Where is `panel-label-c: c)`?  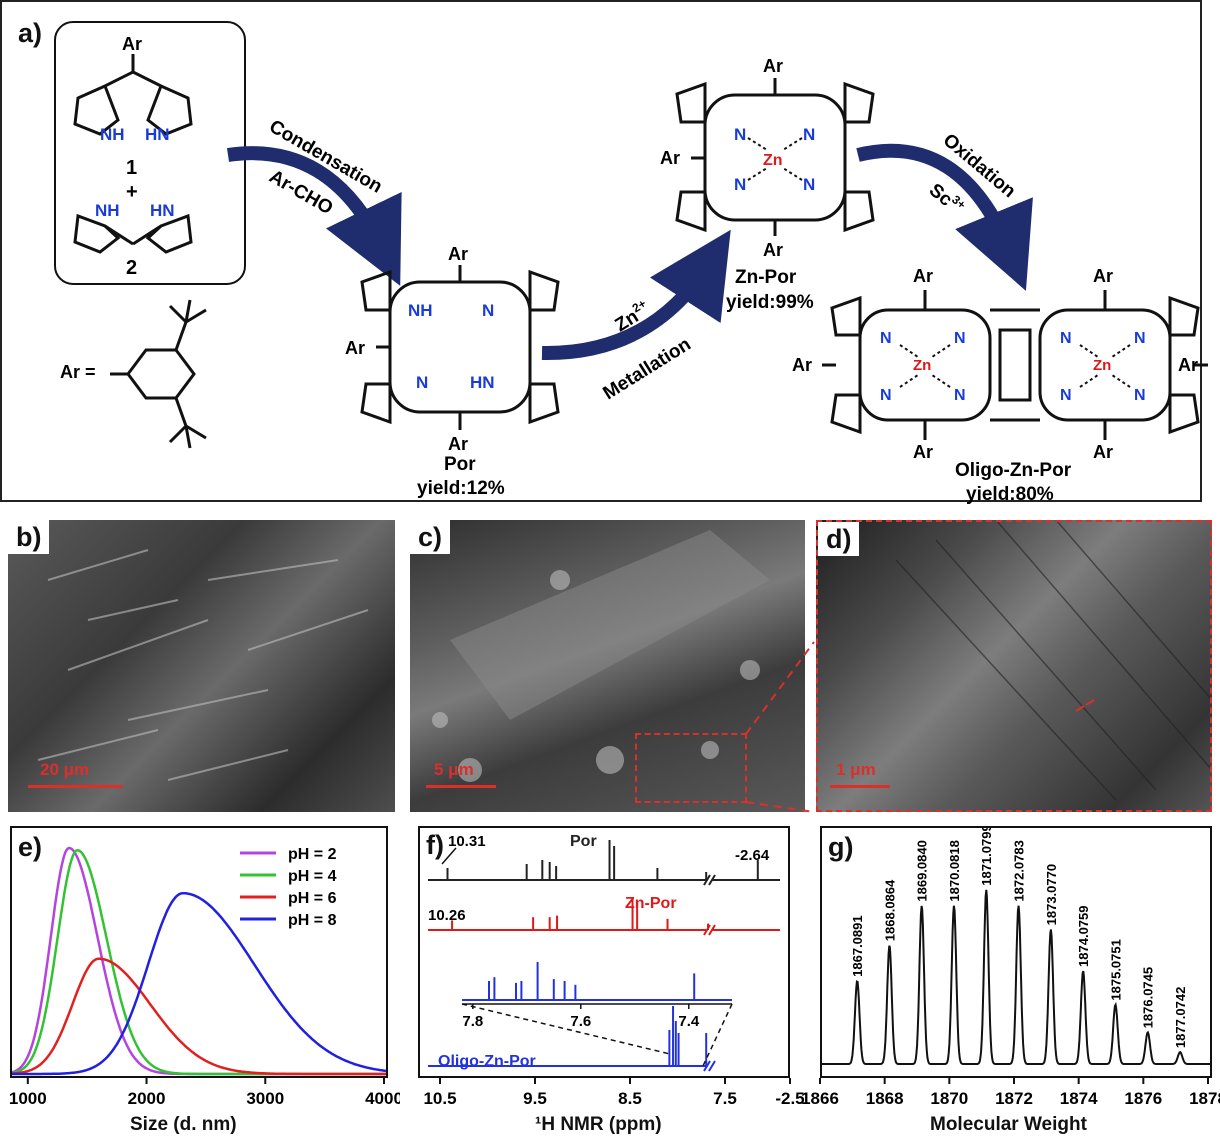
panel-label-c: c) is located at coordinates (430, 537).